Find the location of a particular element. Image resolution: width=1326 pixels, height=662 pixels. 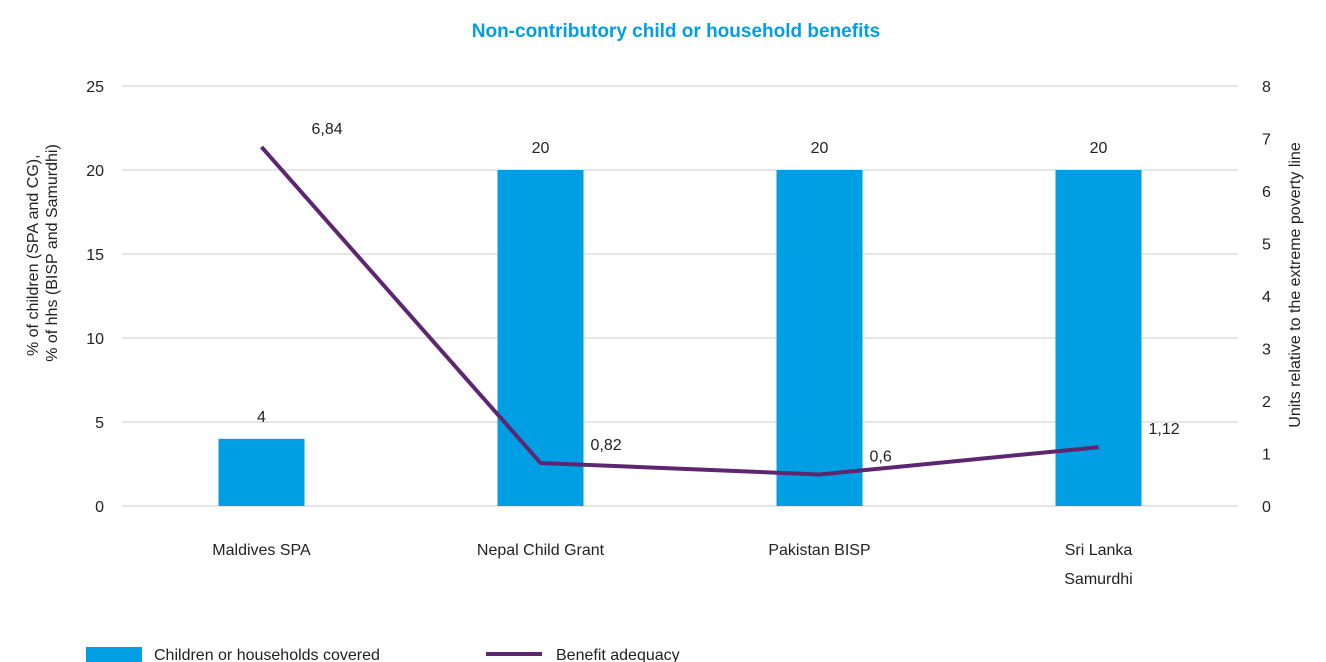

category-label: Maldives SPA is located at coordinates (261, 550).